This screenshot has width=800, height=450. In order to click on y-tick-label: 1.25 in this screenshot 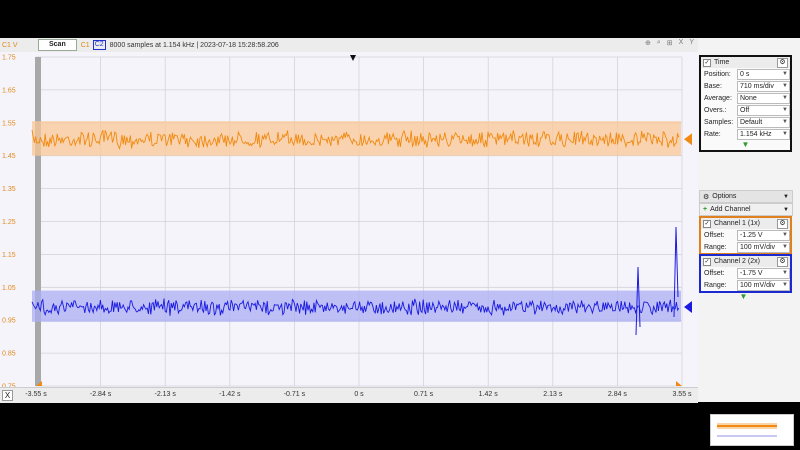, I will do `click(9, 222)`.